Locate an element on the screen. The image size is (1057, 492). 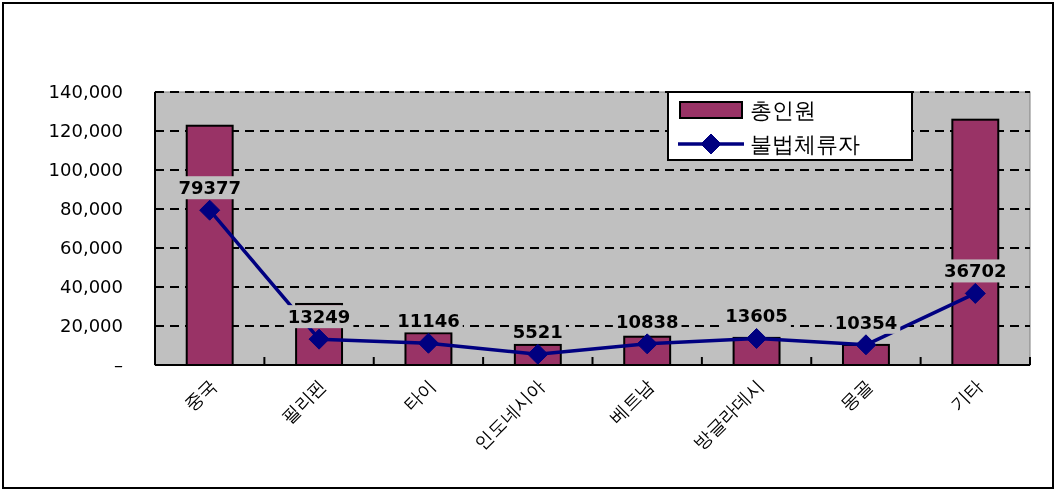
legend-label: 불법체류자 is located at coordinates (805, 144).